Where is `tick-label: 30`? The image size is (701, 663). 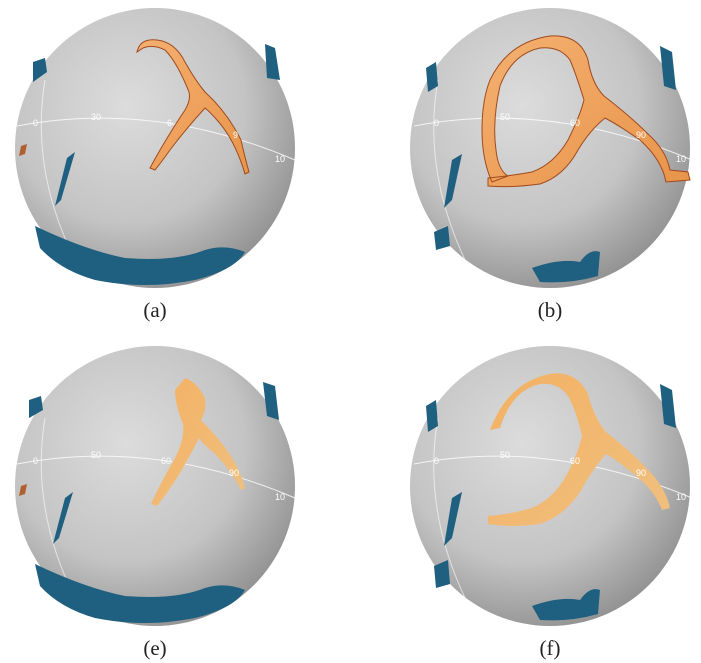
tick-label: 30 is located at coordinates (96, 117).